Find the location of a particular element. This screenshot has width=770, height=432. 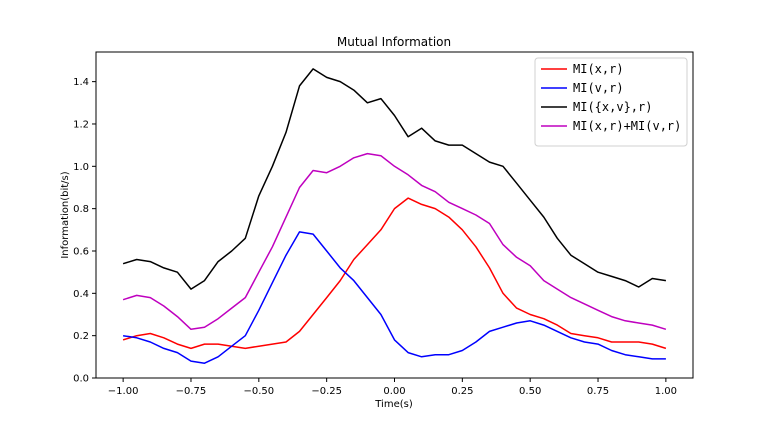

x-tick-label: 0.25 is located at coordinates (462, 391).